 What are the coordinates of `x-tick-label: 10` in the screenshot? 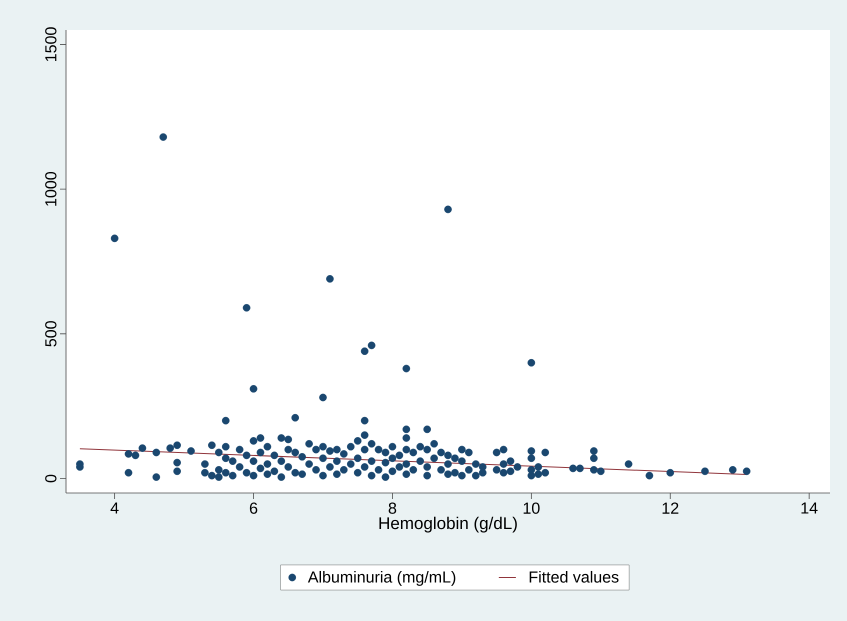 It's located at (532, 508).